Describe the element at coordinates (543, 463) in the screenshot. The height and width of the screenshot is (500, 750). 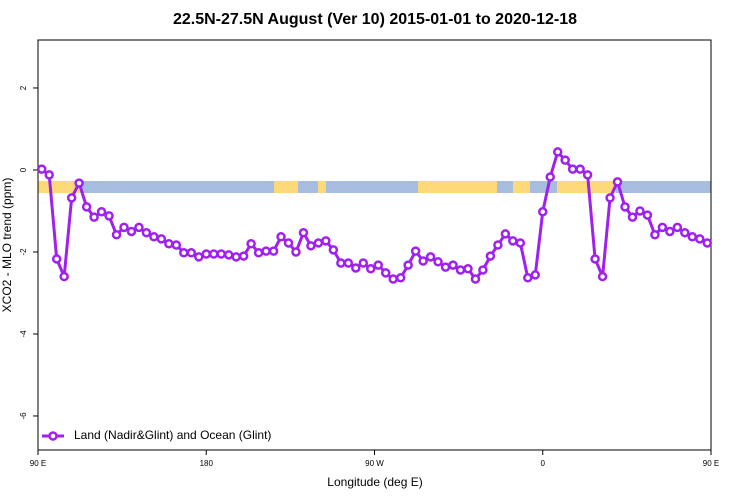
I see `x-tick-label: 0` at that location.